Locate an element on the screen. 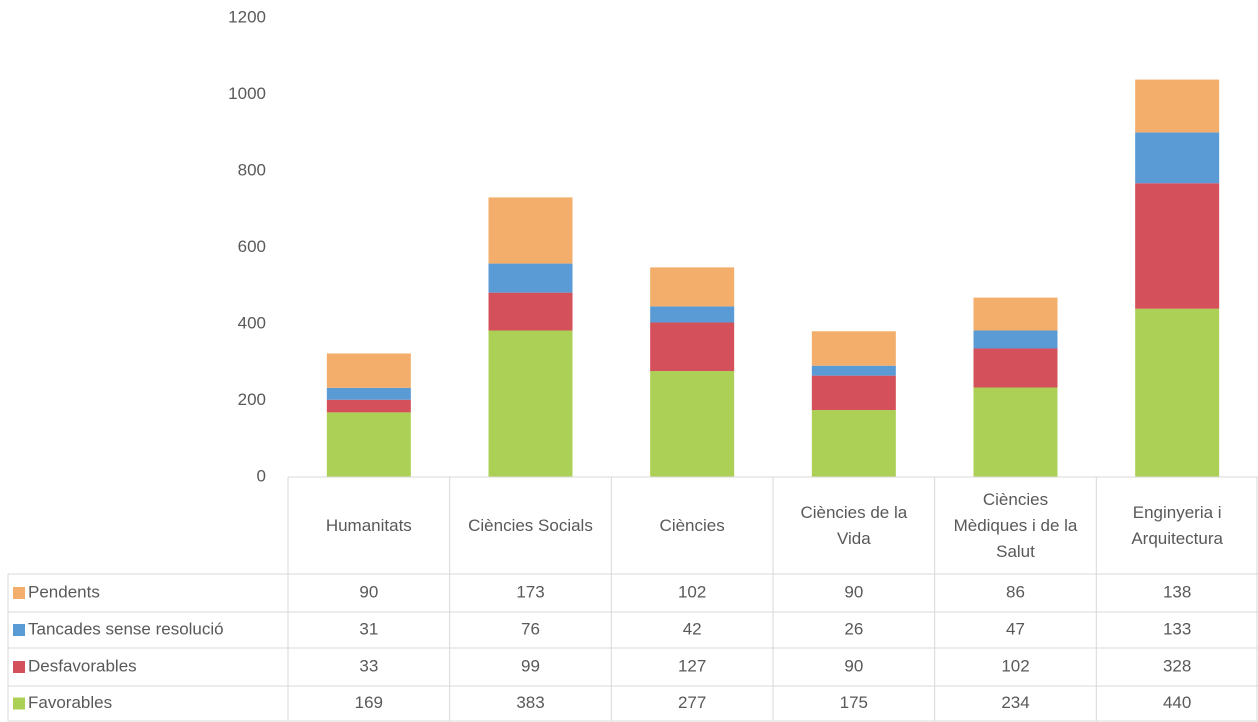 Image resolution: width=1258 pixels, height=722 pixels. table-value: 175 is located at coordinates (854, 702).